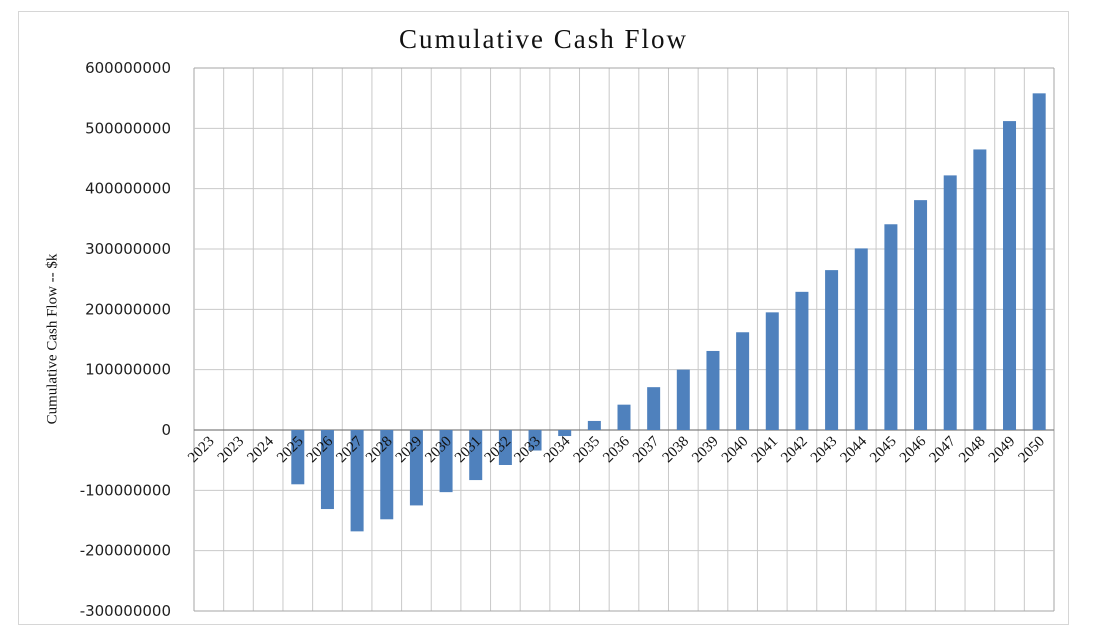  What do you see at coordinates (52, 339) in the screenshot?
I see `y-axis-title: Cumulative Cash Flow -- $k` at bounding box center [52, 339].